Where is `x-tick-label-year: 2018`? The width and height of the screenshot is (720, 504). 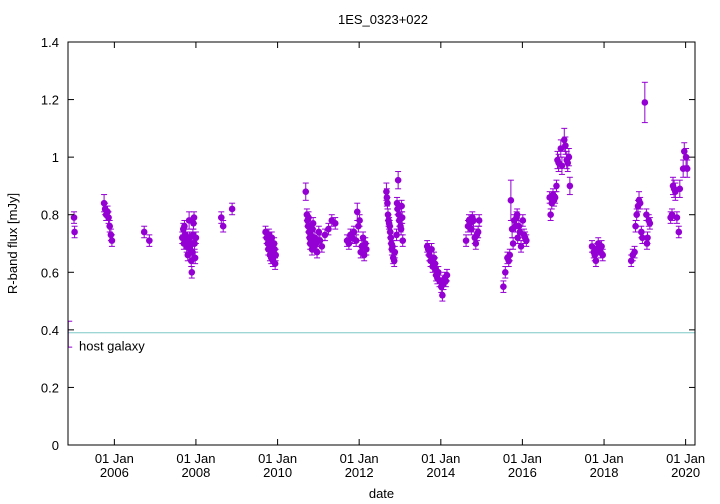
x-tick-label-year: 2018 is located at coordinates (604, 472).